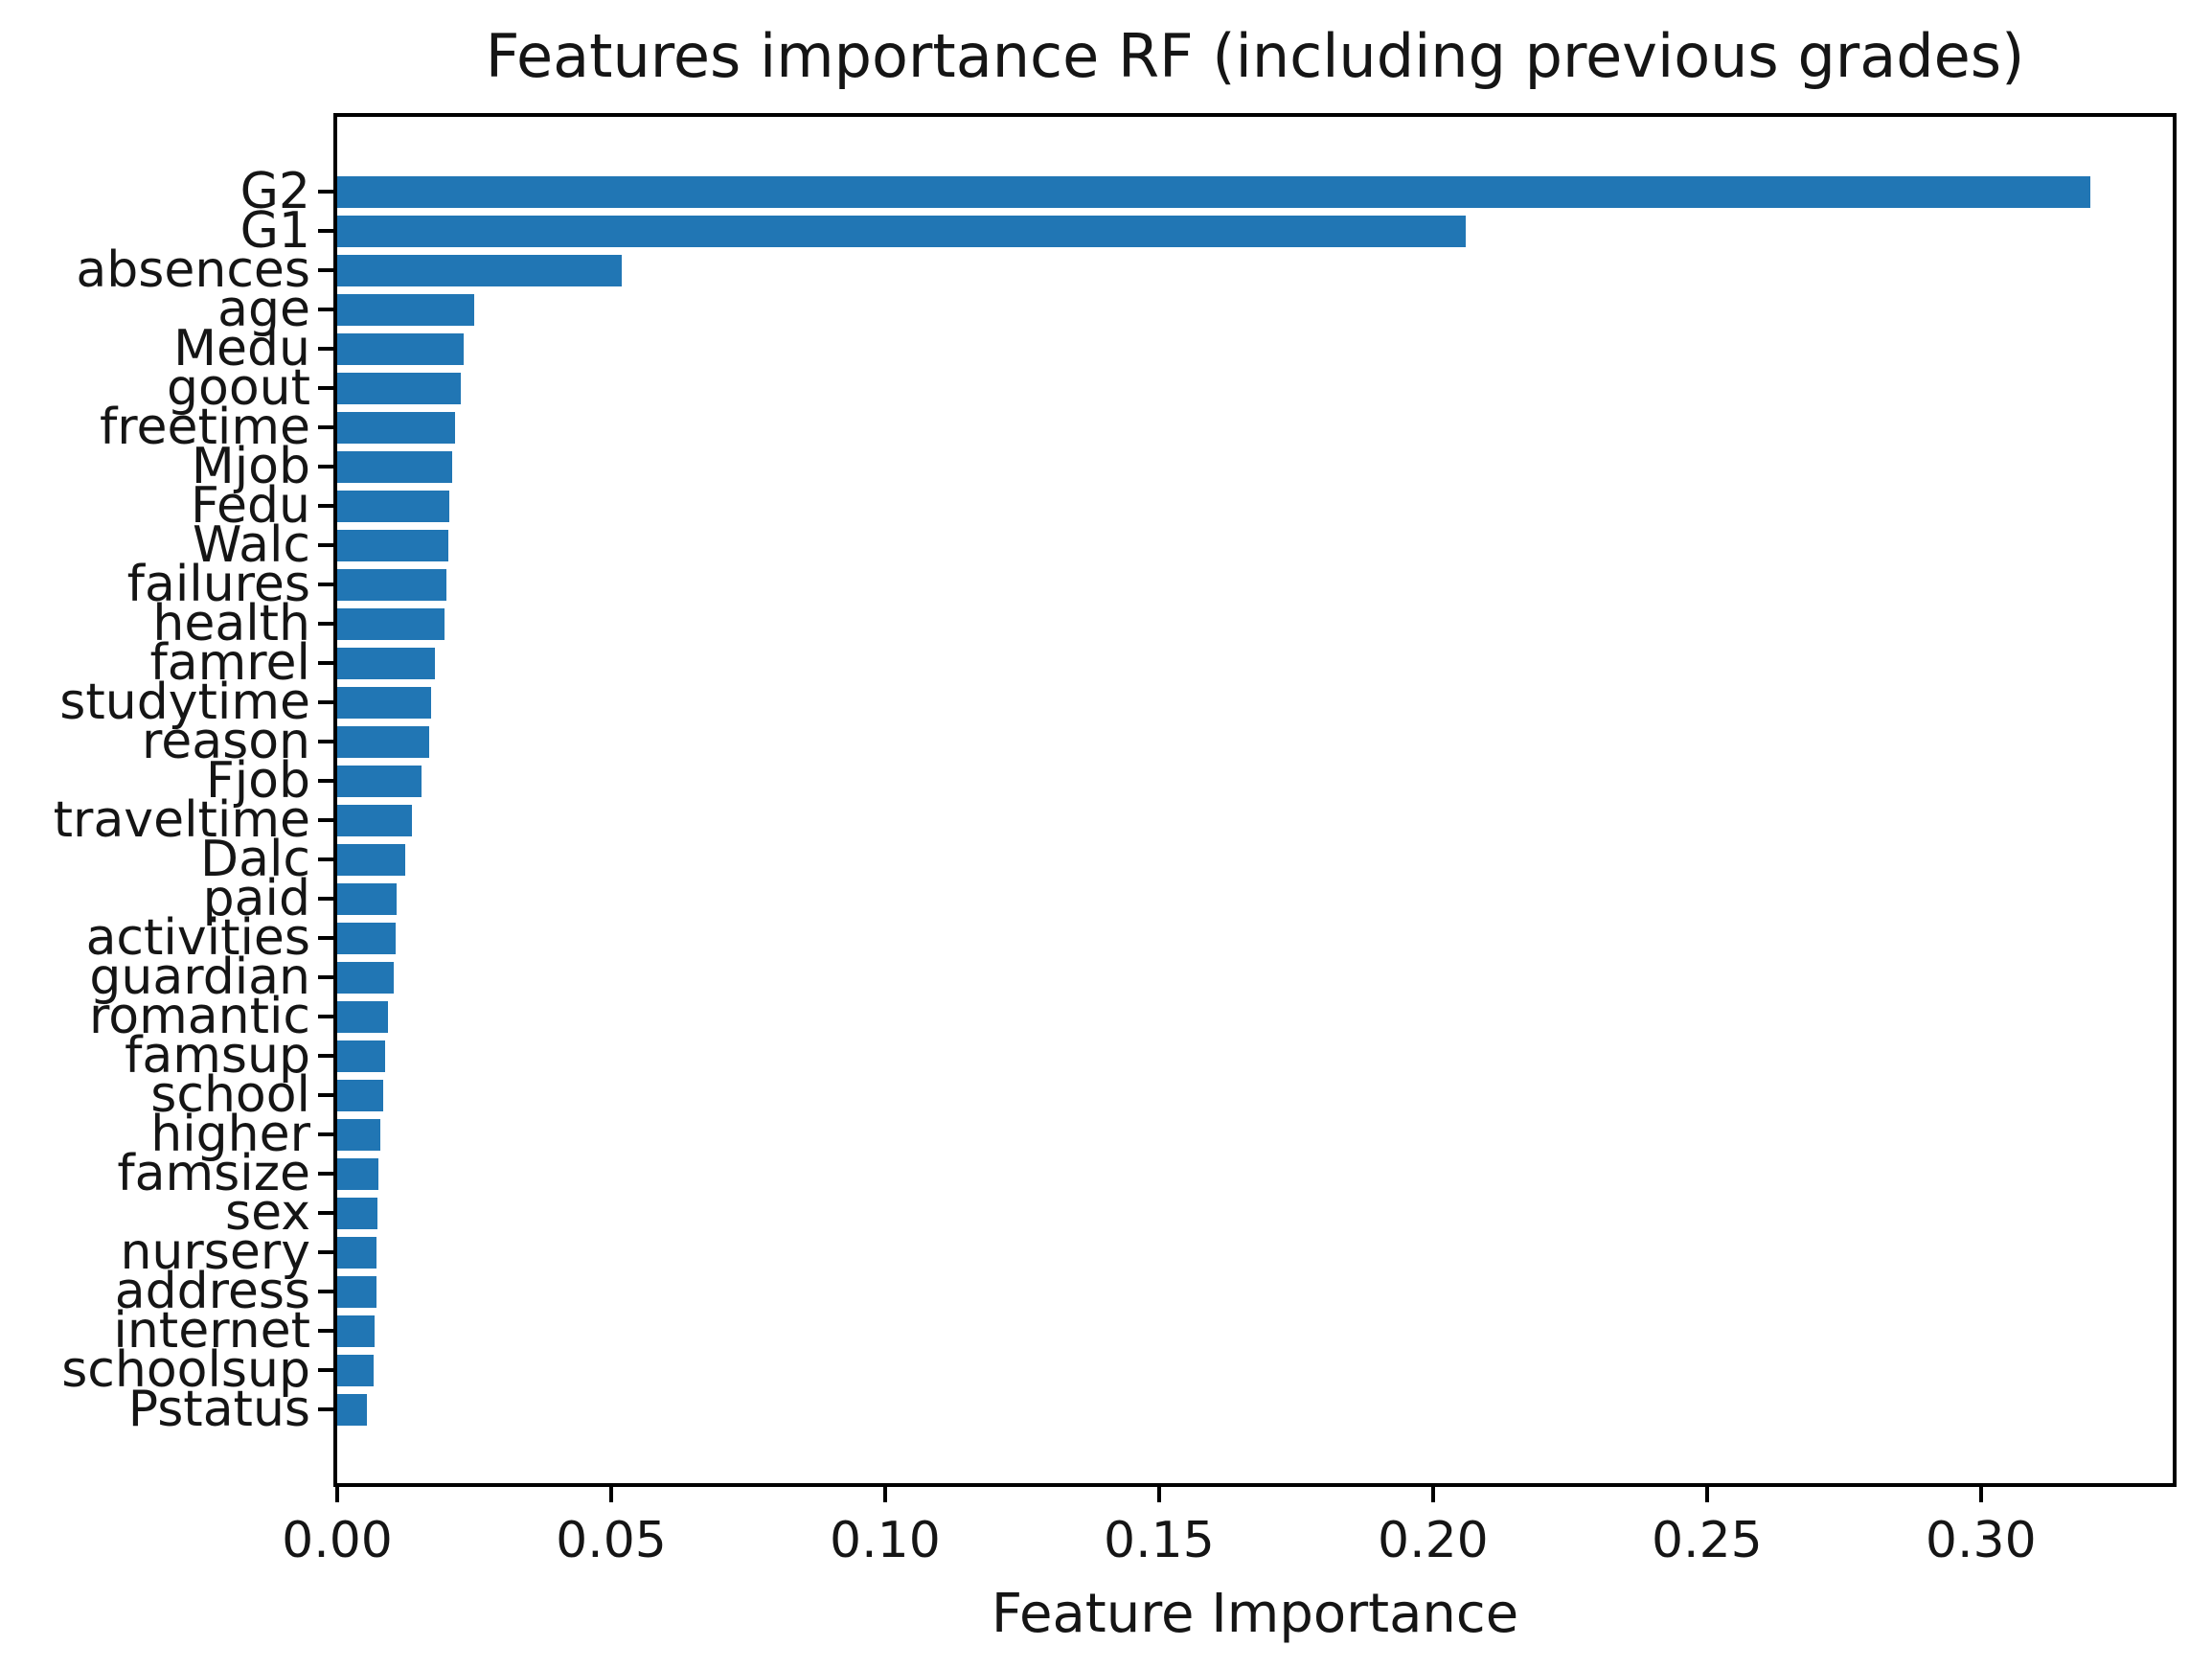  I want to click on ytick-label-Pstatus: Pstatus, so click(218, 1409).